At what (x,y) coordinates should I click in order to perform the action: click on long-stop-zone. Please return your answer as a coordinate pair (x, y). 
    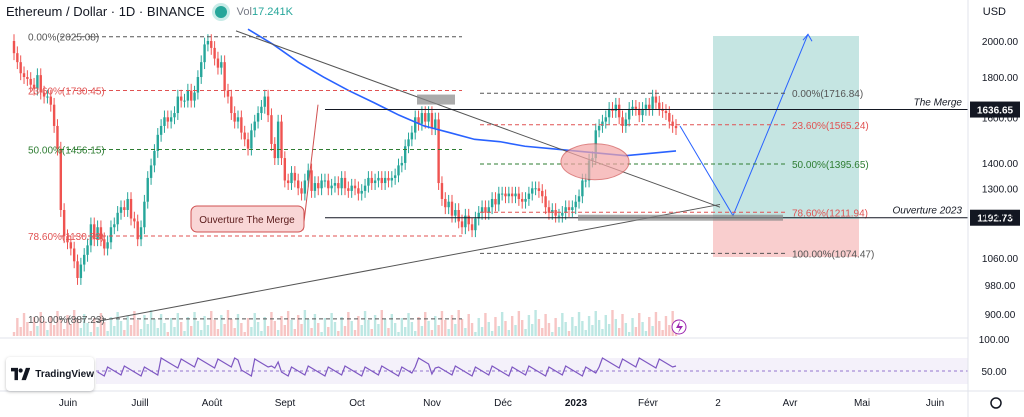
    Looking at the image, I should click on (786, 238).